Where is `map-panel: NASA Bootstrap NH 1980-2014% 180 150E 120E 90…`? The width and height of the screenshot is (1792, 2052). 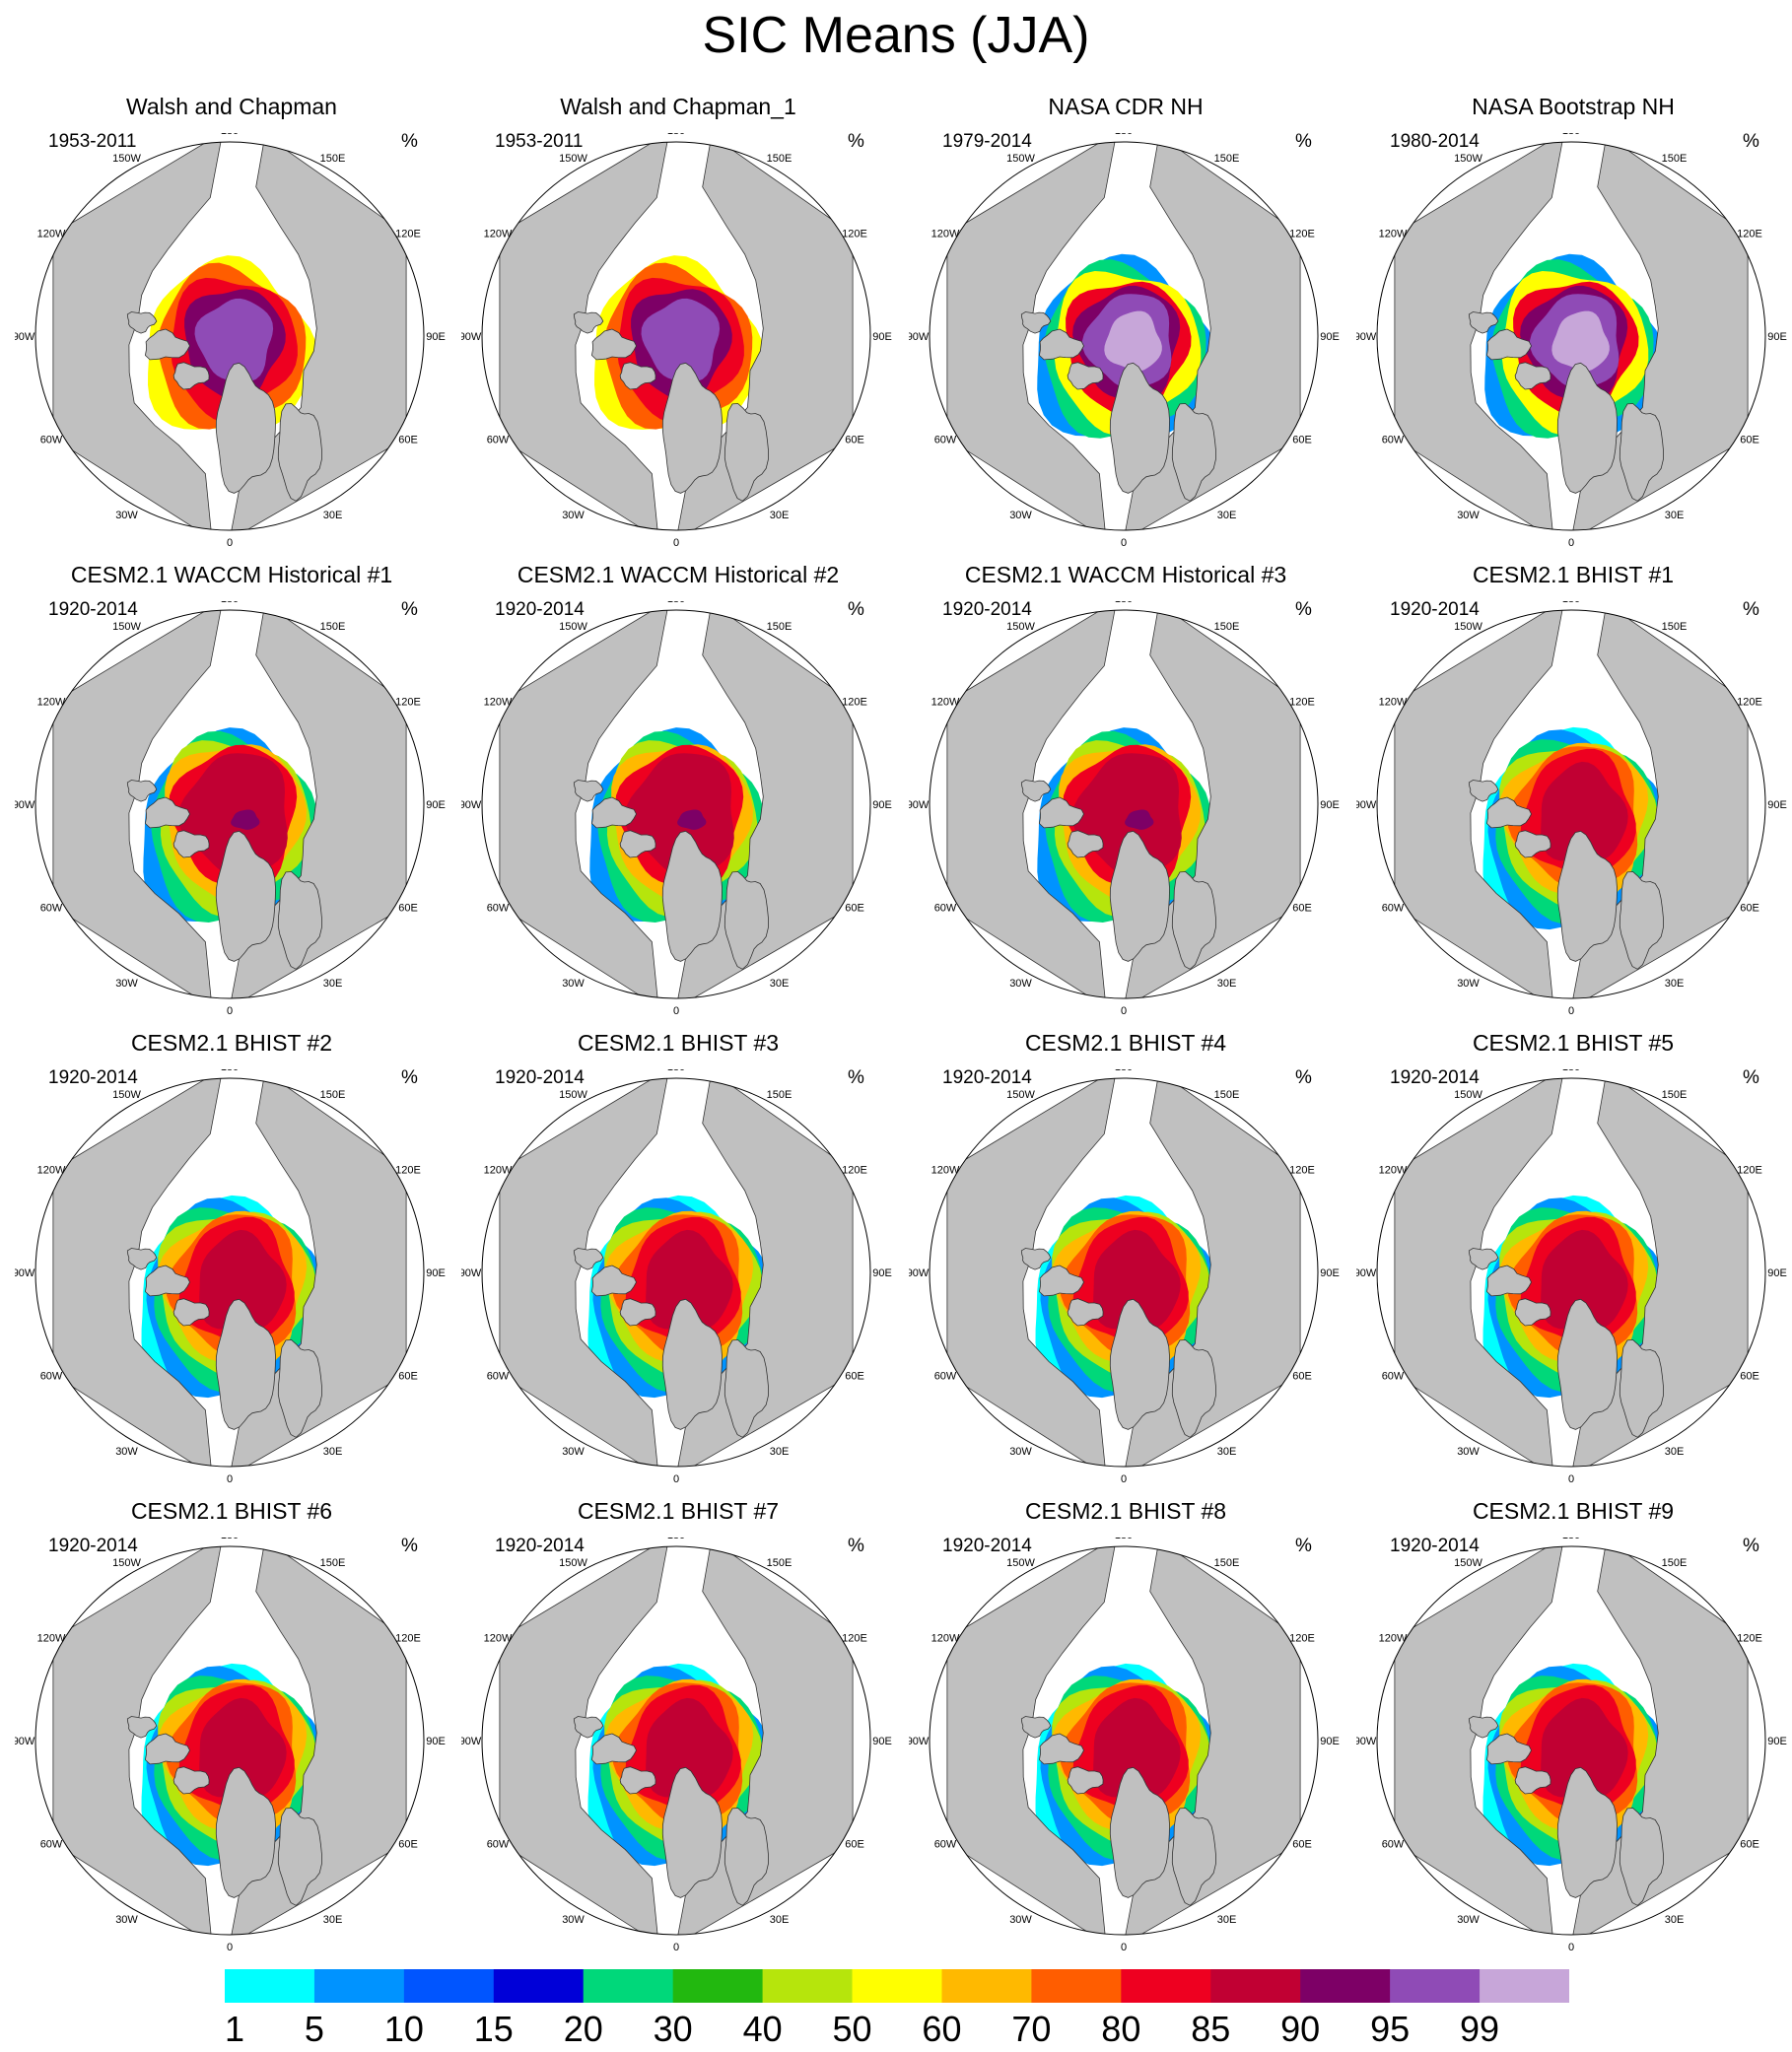 map-panel: NASA Bootstrap NH 1980-2014% 180 150E 120E 90… is located at coordinates (1573, 325).